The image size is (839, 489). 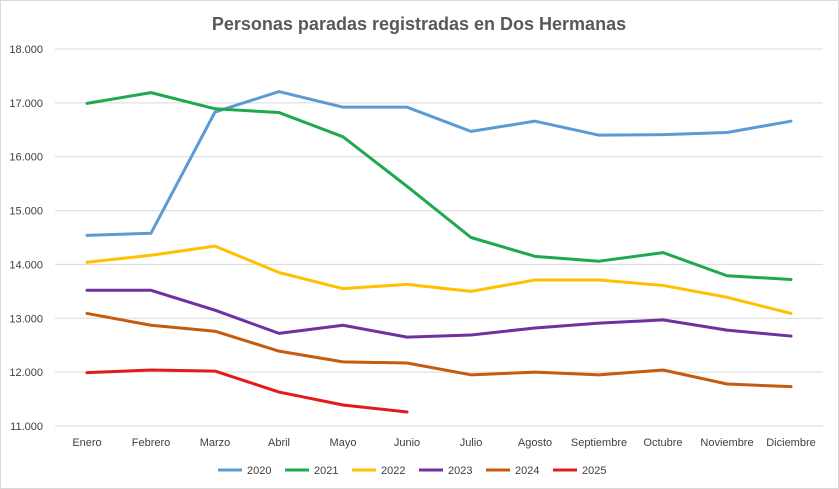 I want to click on series-line-2025, so click(x=247, y=391).